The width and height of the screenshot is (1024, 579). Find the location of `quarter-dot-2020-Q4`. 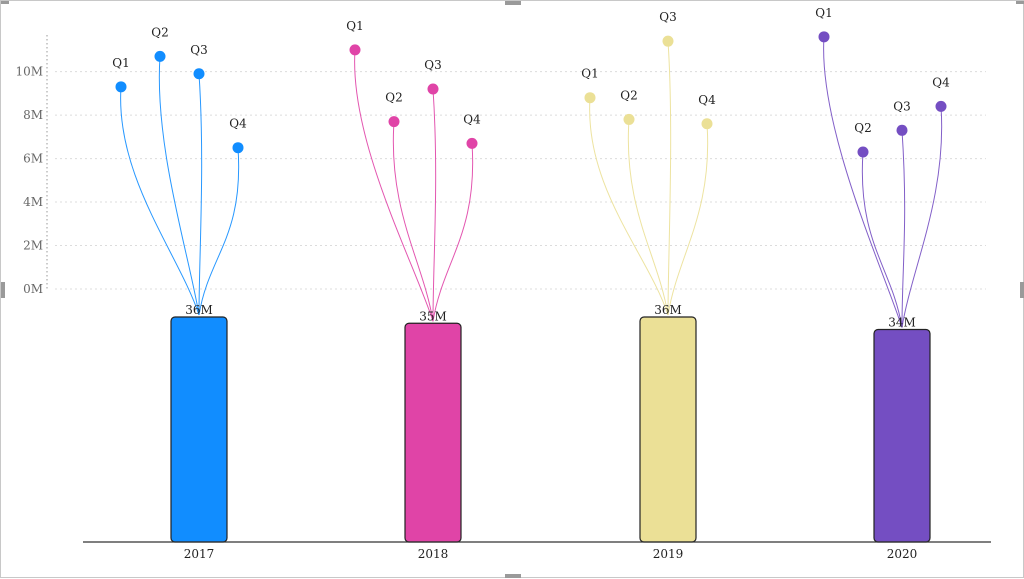

quarter-dot-2020-Q4 is located at coordinates (941, 106).